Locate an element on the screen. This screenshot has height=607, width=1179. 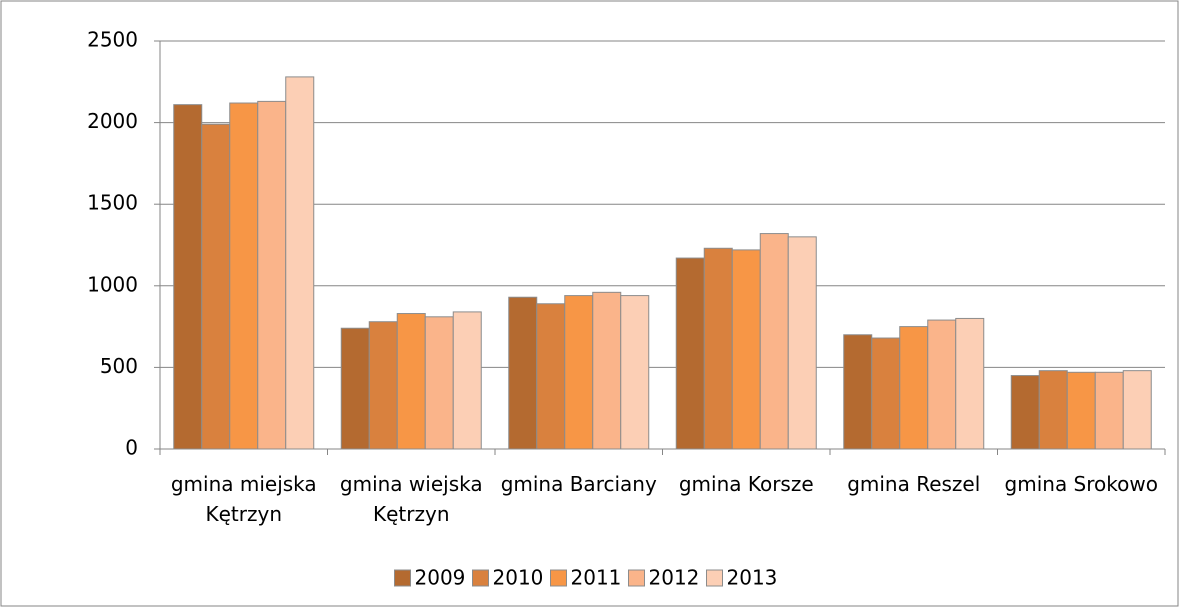
x-tick-label: gmina Reszel is located at coordinates (914, 484).